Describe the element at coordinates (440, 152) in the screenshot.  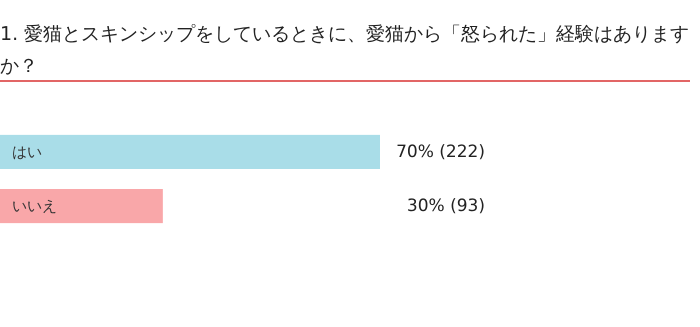
I see `data-label: 70% (222)` at that location.